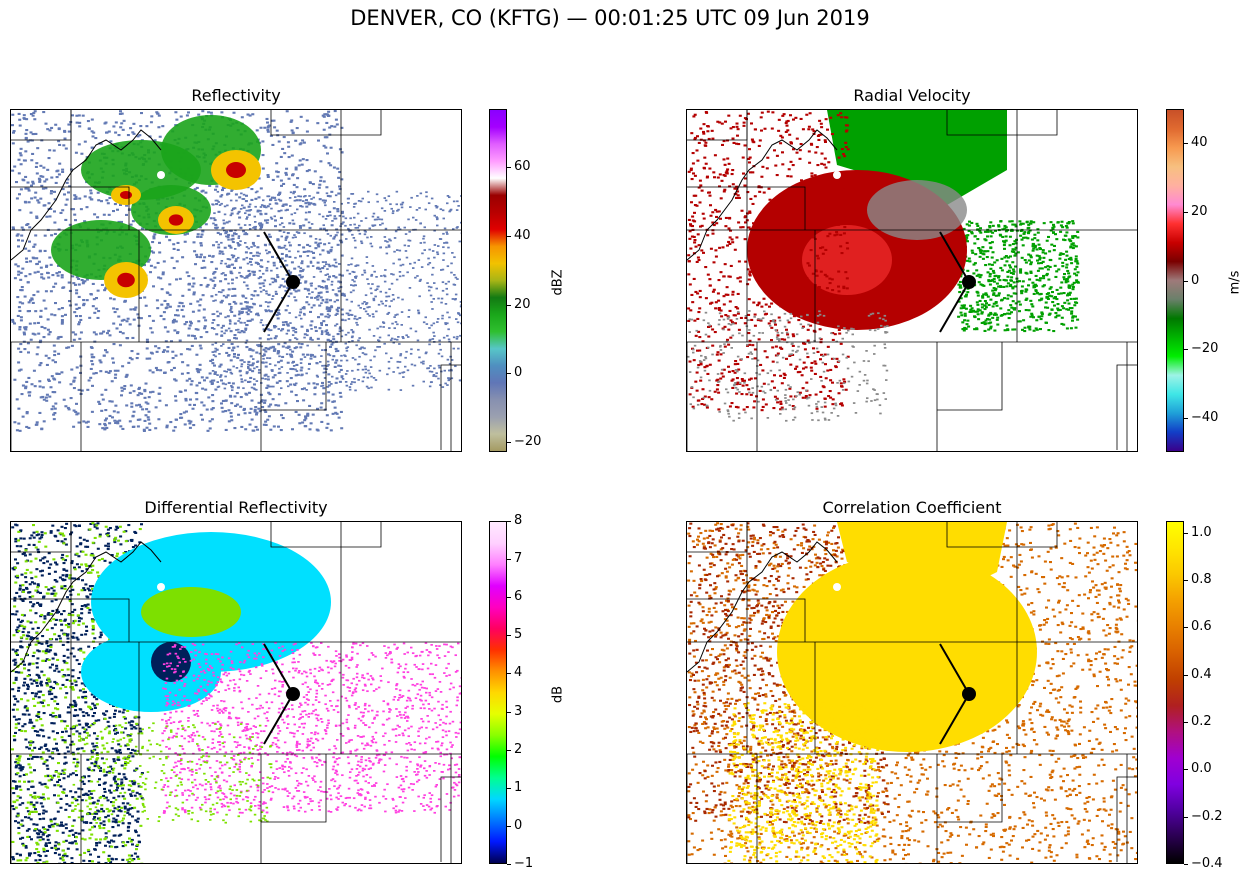 The width and height of the screenshot is (1251, 883). I want to click on colorbar-tick-label: −0.2, so click(1207, 816).